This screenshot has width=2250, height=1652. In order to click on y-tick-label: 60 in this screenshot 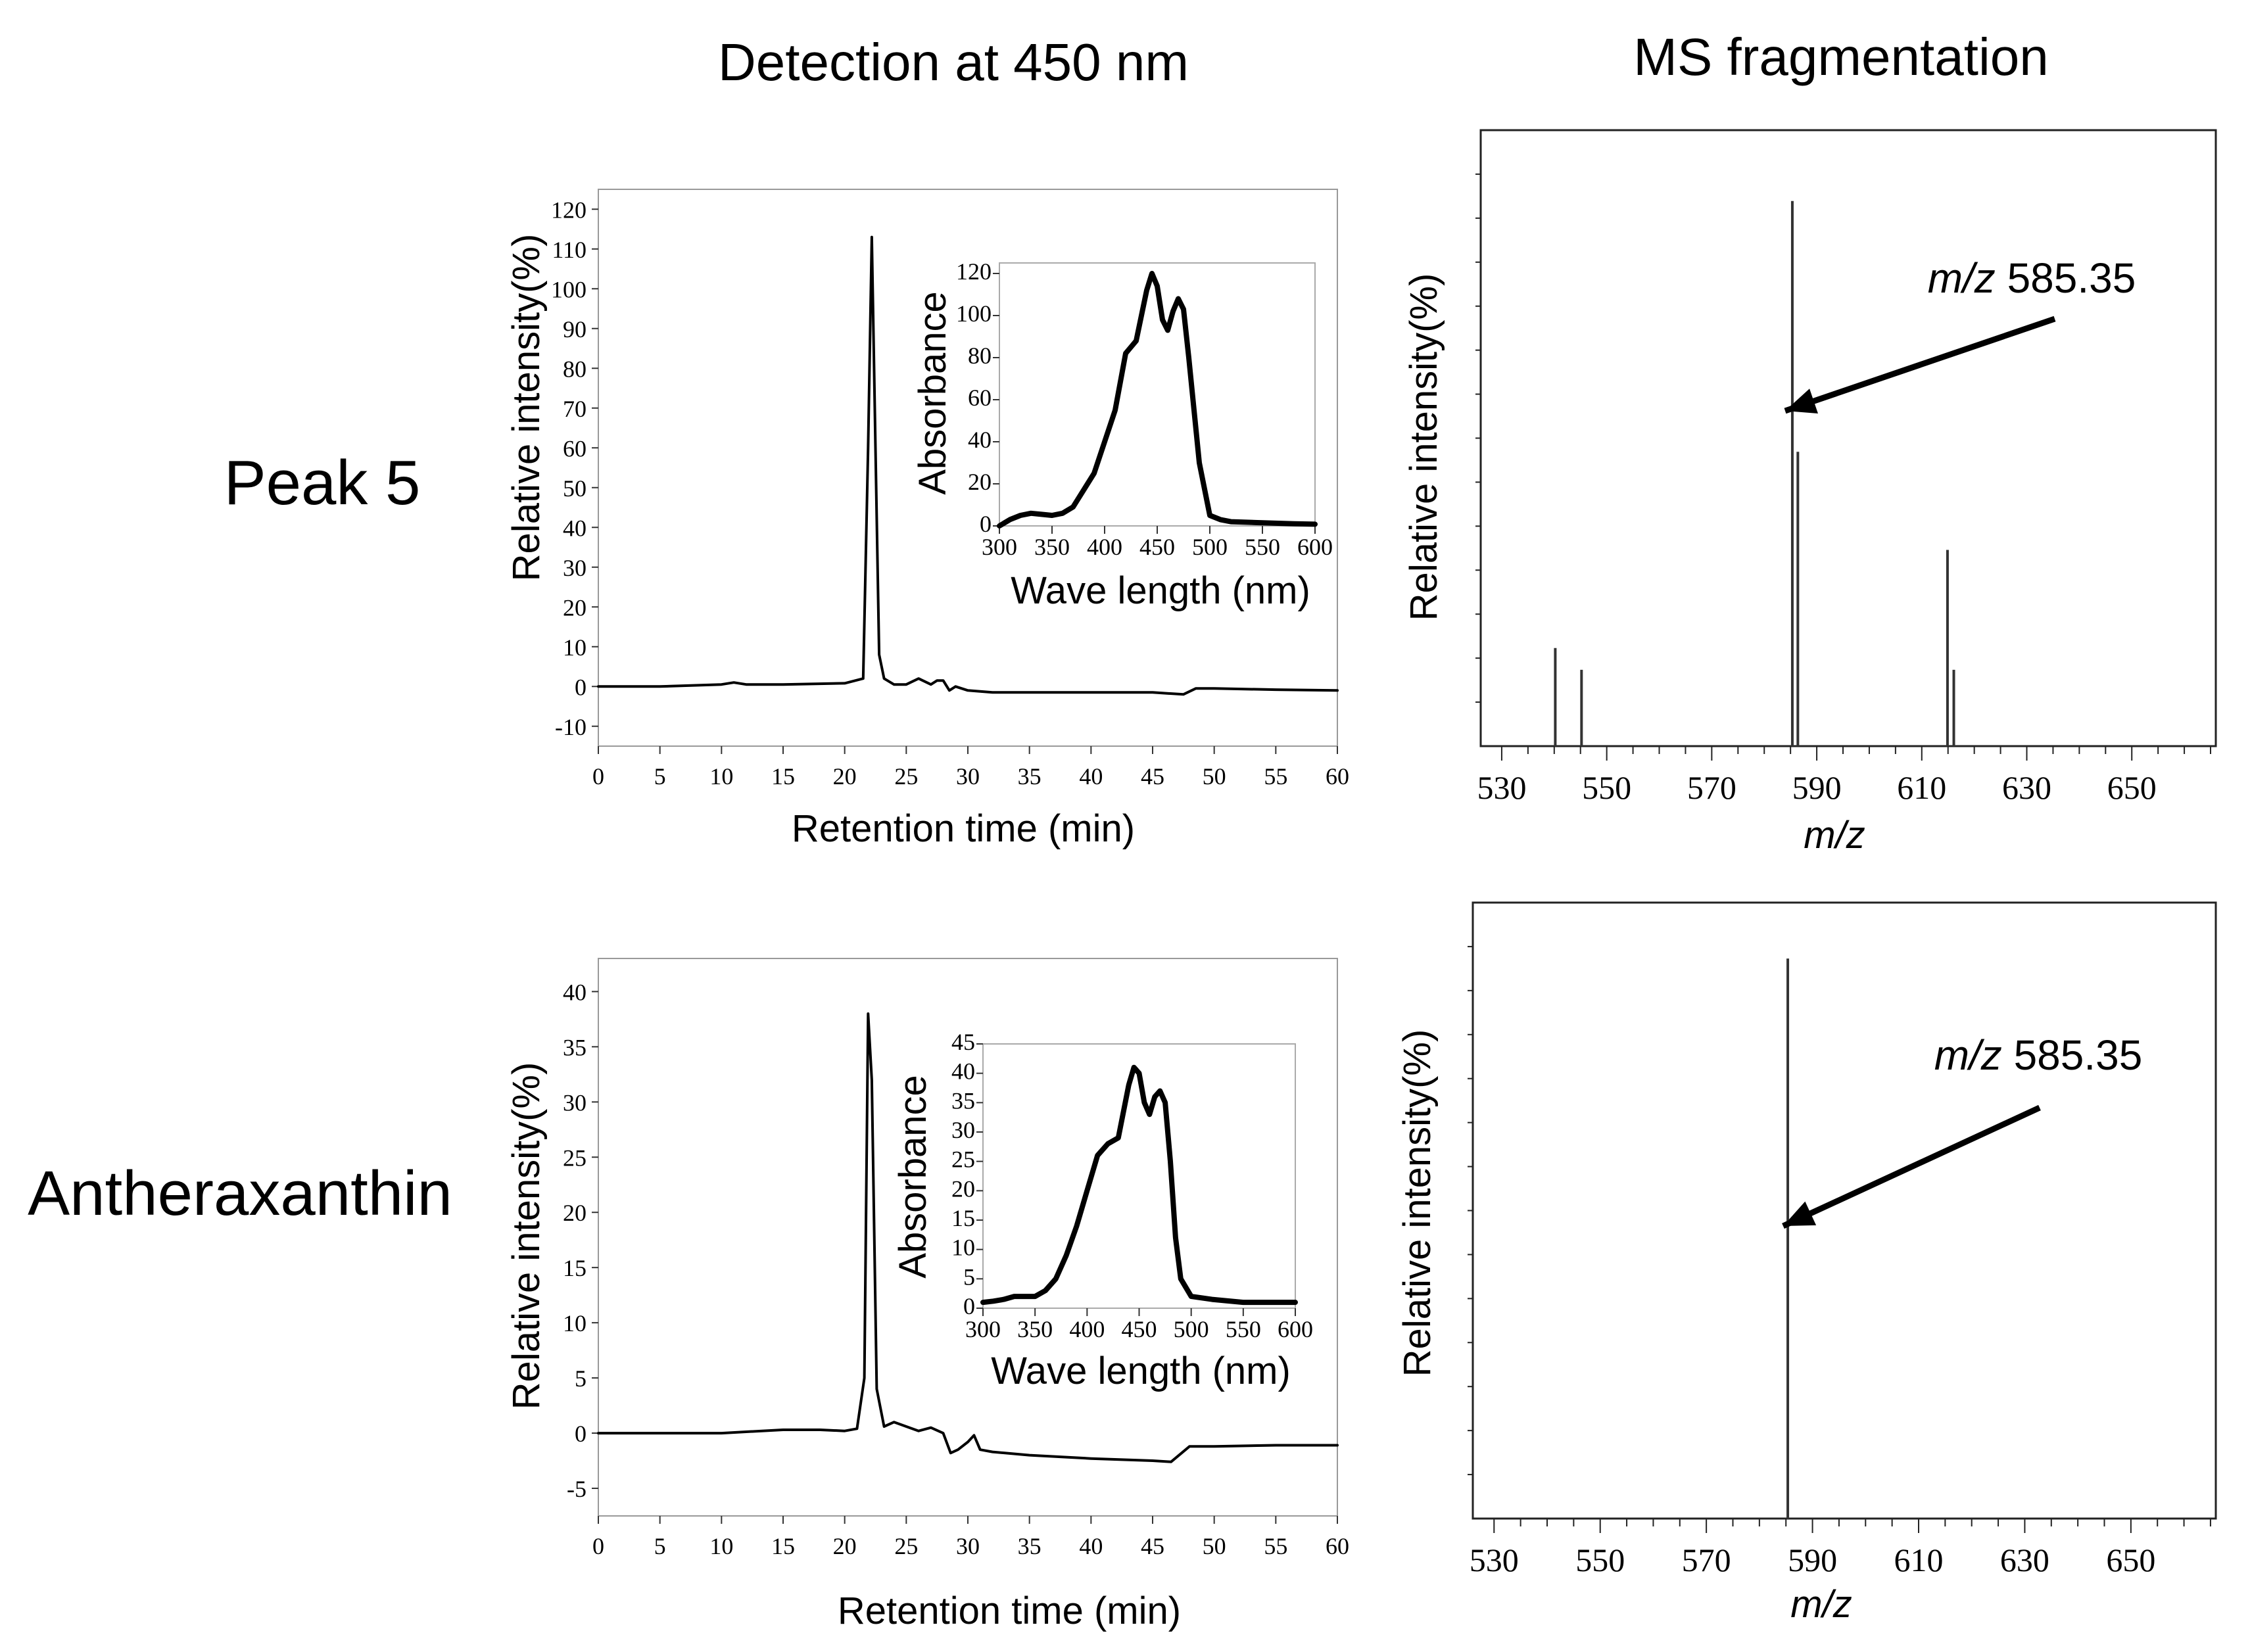, I will do `click(980, 398)`.